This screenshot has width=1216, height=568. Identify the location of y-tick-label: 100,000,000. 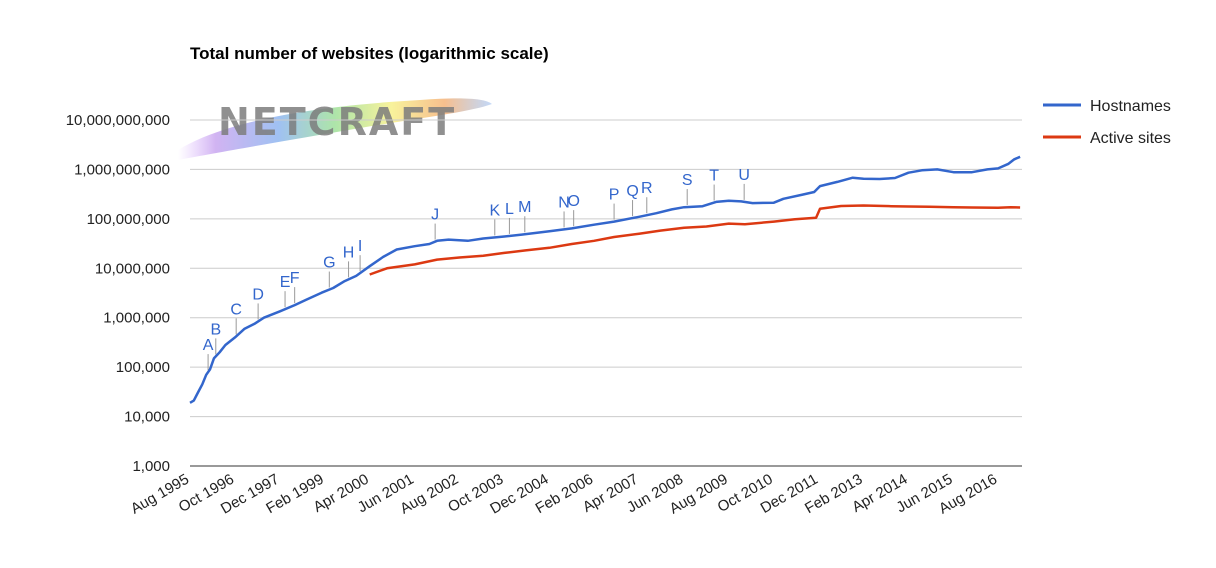
(128, 219).